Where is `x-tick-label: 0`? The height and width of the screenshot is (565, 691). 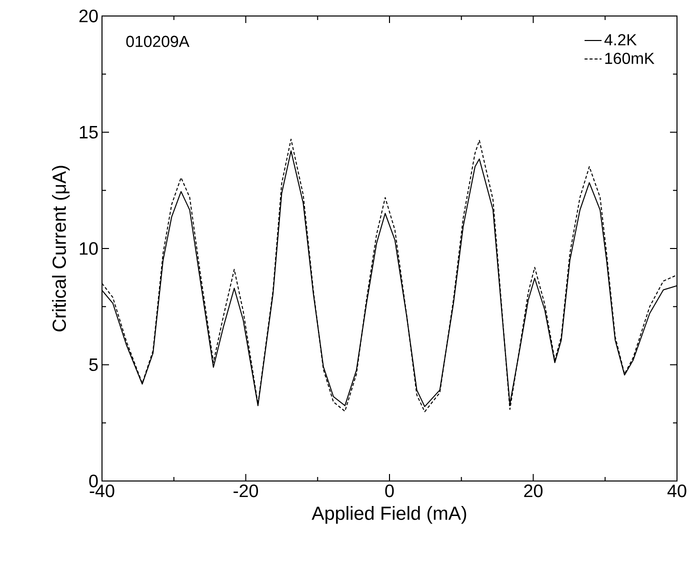
x-tick-label: 0 is located at coordinates (389, 491).